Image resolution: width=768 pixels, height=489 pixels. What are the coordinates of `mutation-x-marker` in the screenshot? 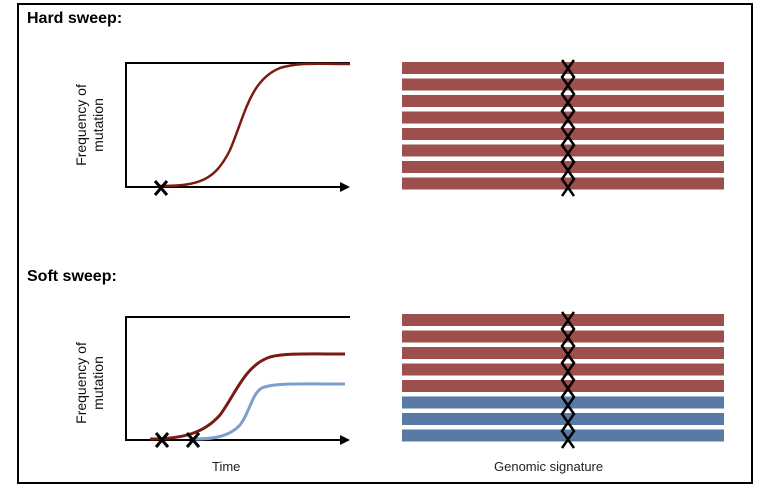 It's located at (161, 188).